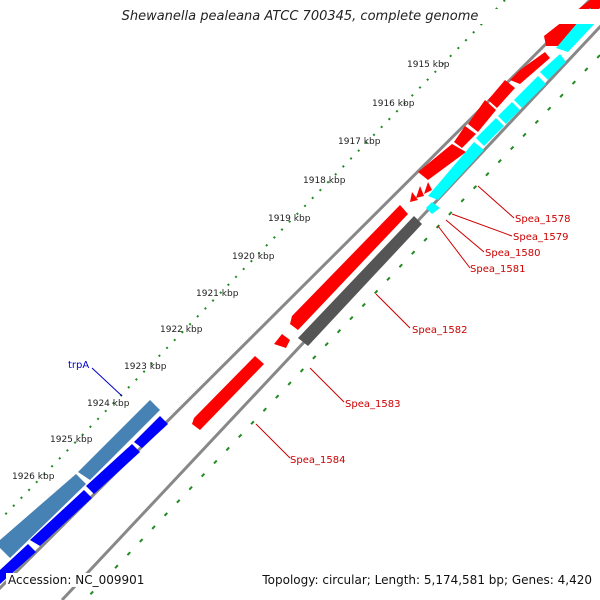 This screenshot has height=600, width=600. What do you see at coordinates (393, 104) in the screenshot?
I see `scale-label: 1916 kbp` at bounding box center [393, 104].